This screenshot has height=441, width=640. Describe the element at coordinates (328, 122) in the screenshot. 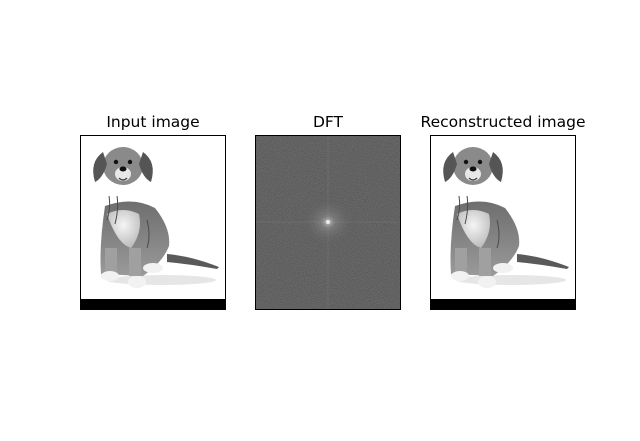

I see `dft-title: DFT` at that location.